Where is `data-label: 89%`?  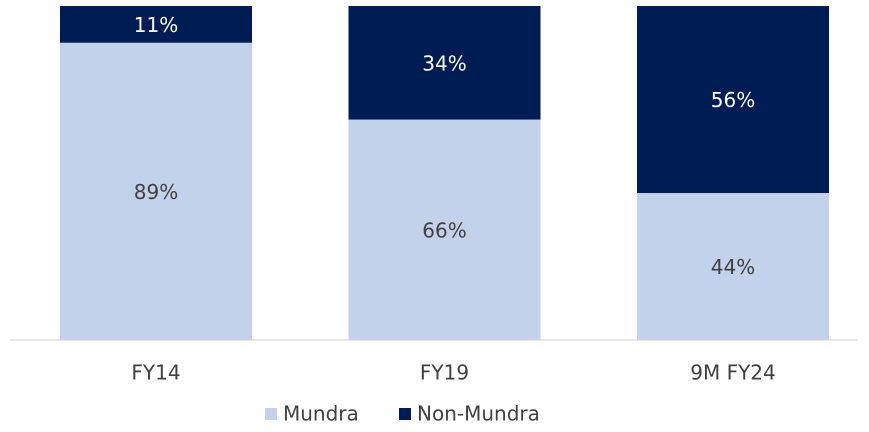
data-label: 89% is located at coordinates (156, 192).